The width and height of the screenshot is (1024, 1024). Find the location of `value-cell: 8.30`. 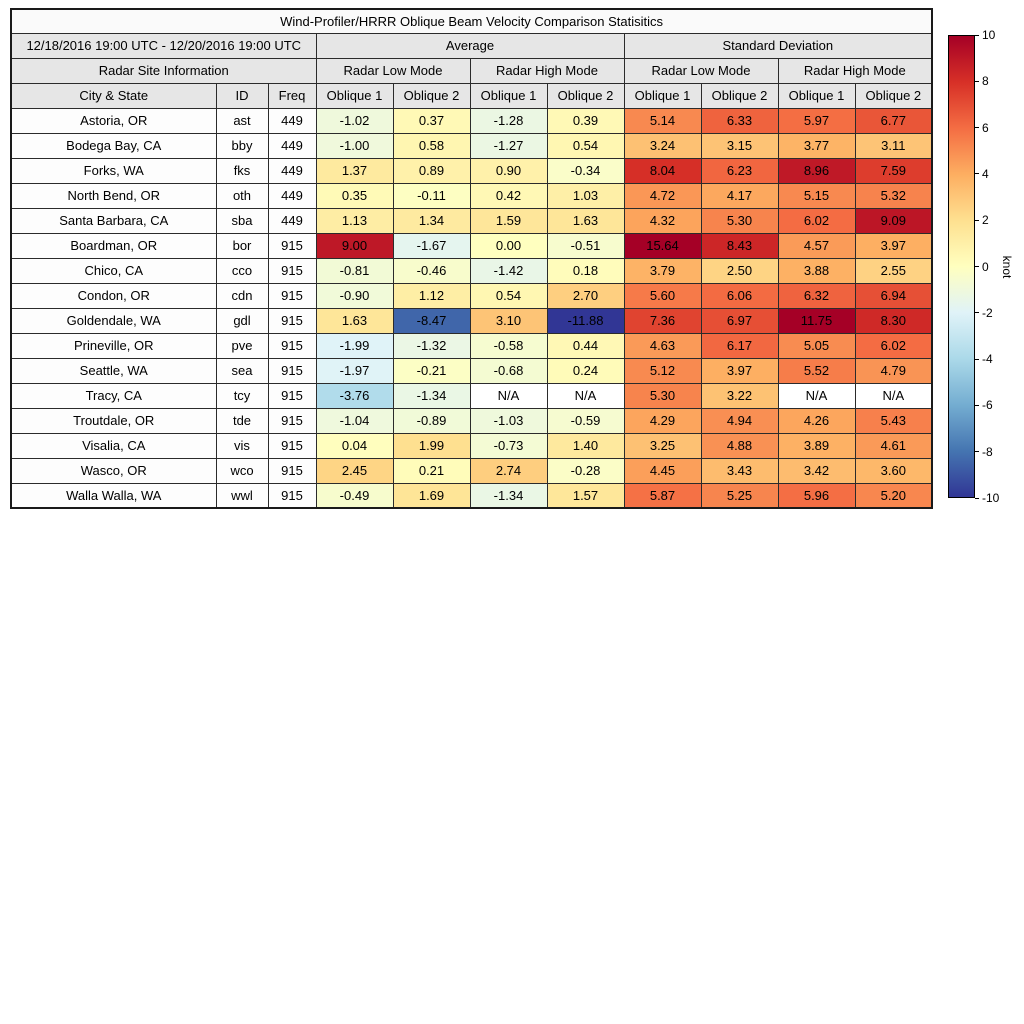

value-cell: 8.30 is located at coordinates (893, 320).